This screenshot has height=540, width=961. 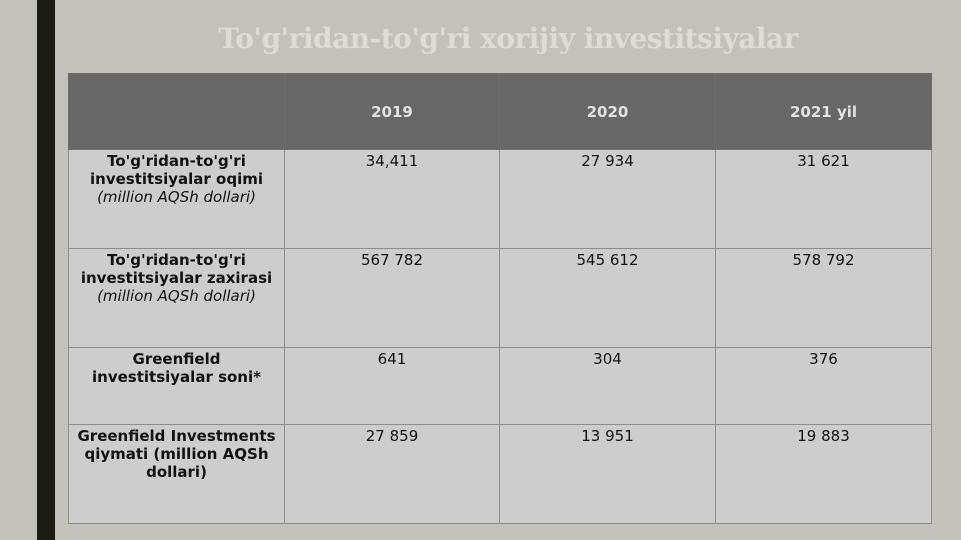 What do you see at coordinates (823, 111) in the screenshot?
I see `header-cell: 2021 yil` at bounding box center [823, 111].